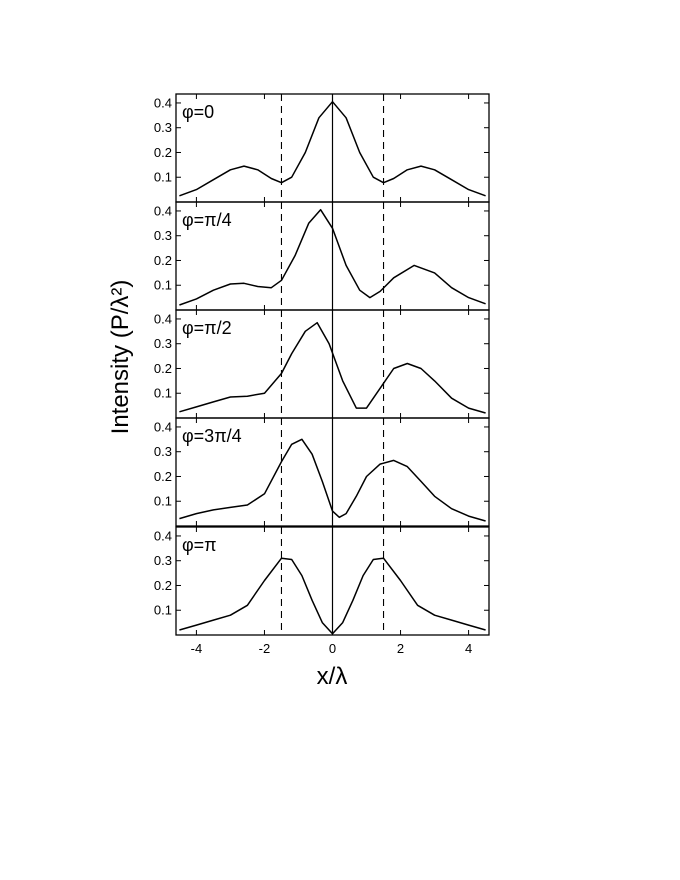  What do you see at coordinates (197, 648) in the screenshot?
I see `x-tick-label: -4` at bounding box center [197, 648].